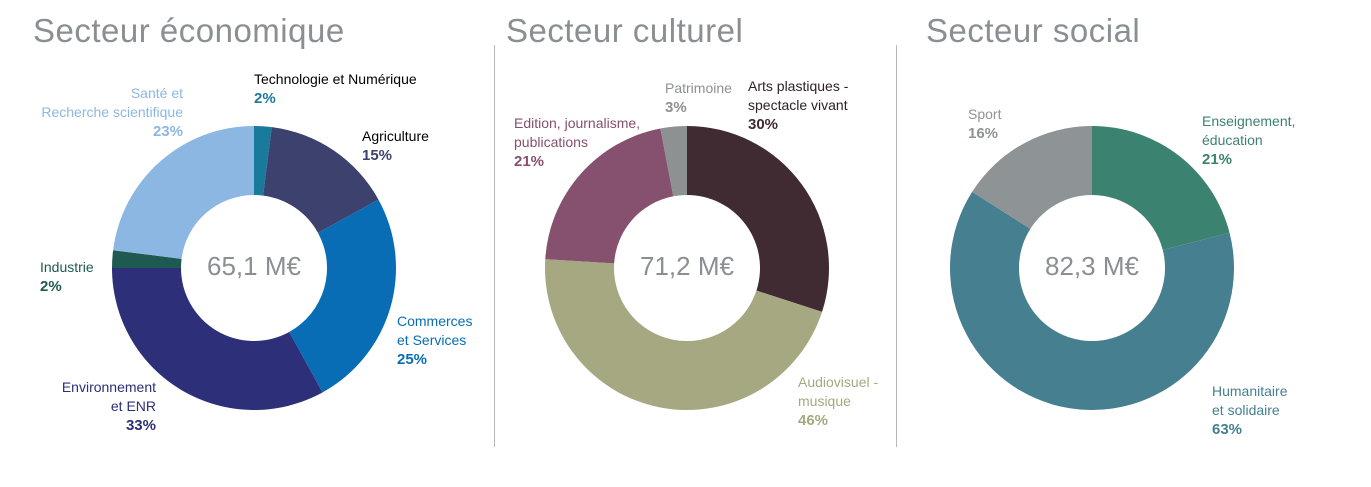 The image size is (1371, 487). Describe the element at coordinates (609, 196) in the screenshot. I see `slice-edition` at that location.